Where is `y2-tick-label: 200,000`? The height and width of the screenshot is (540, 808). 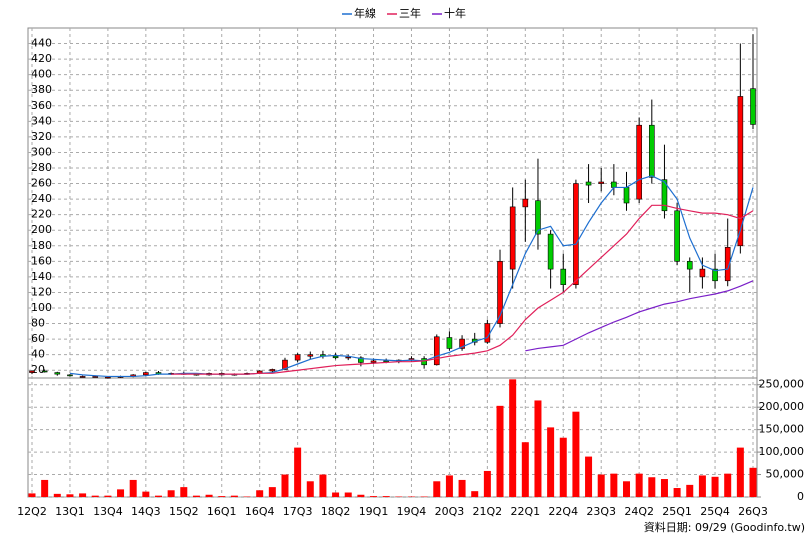 y2-tick-label: 200,000 is located at coordinates (782, 406).